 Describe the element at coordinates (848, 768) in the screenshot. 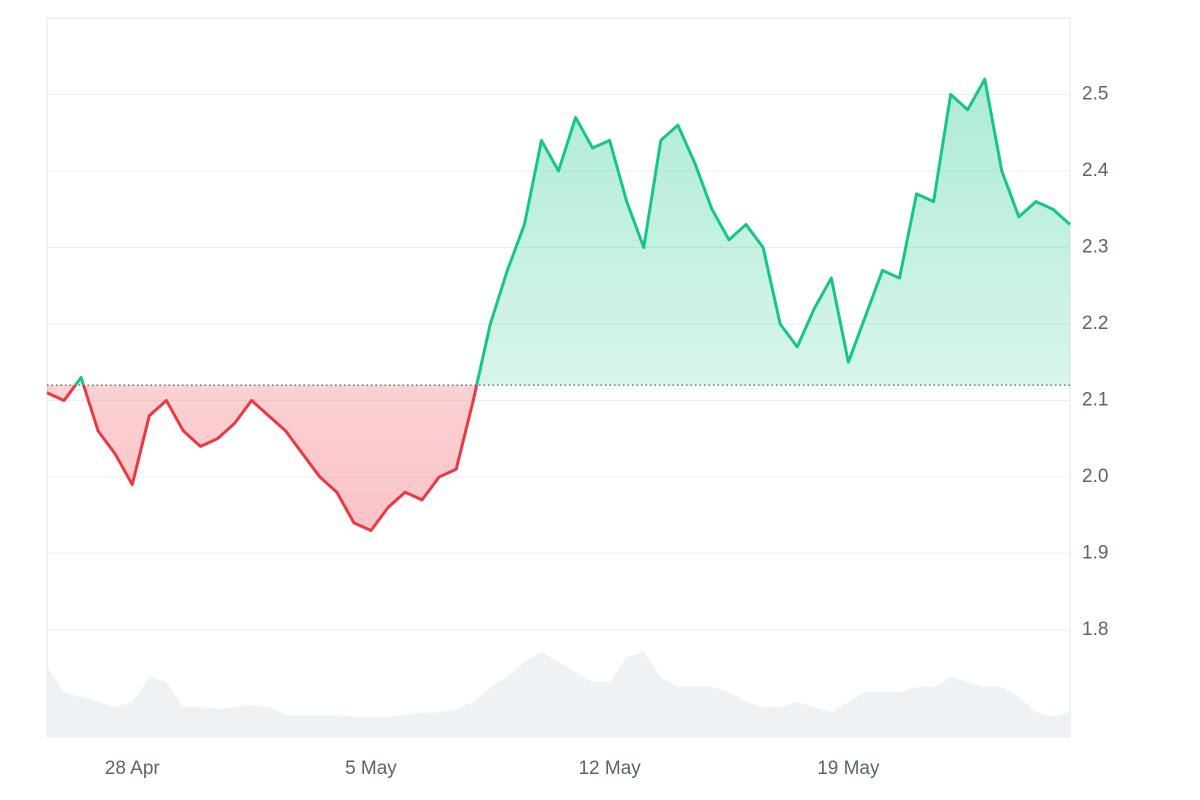

I see `x-tick-label: 19 May` at that location.